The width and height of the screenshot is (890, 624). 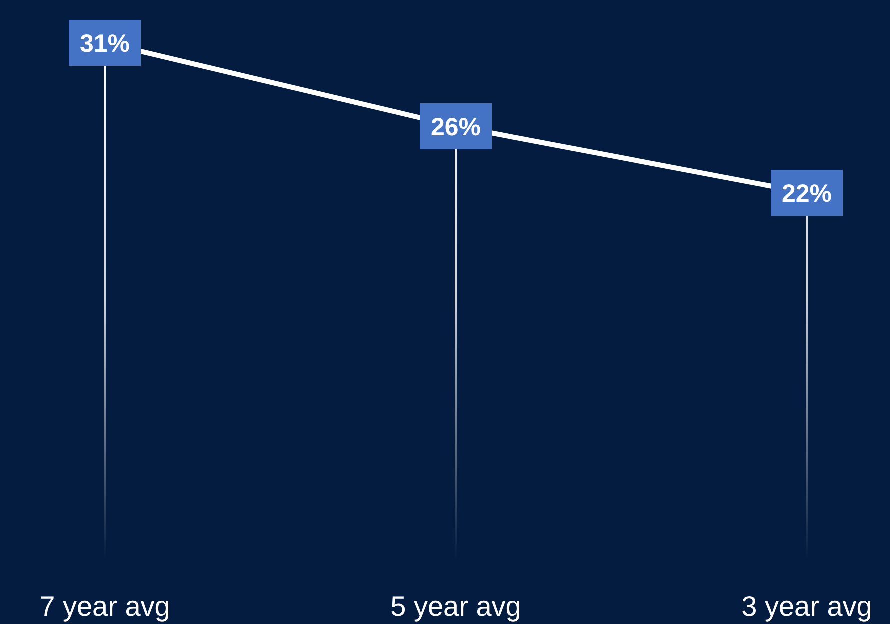 What do you see at coordinates (456, 606) in the screenshot?
I see `x-tick-label: 5 year avg` at bounding box center [456, 606].